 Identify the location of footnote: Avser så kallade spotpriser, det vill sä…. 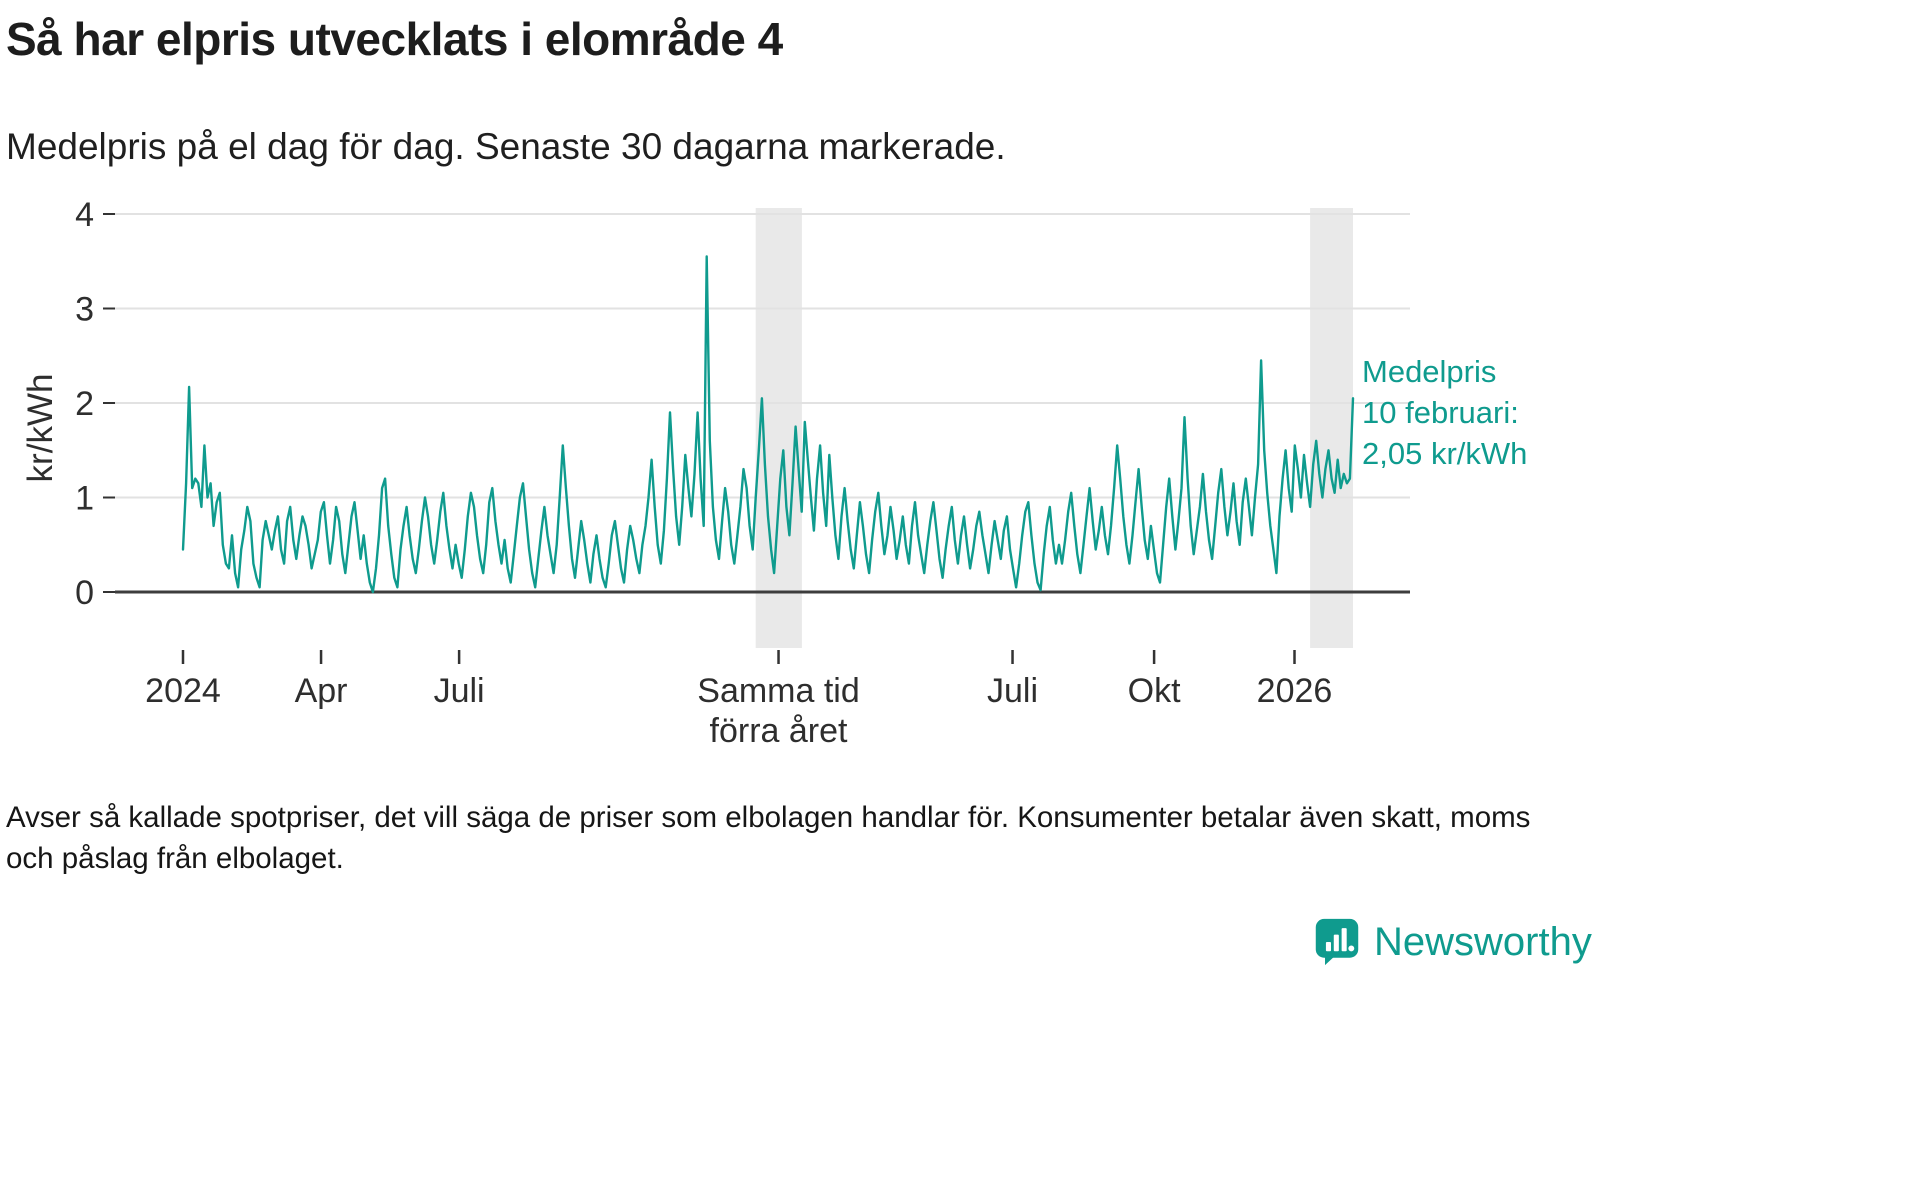
(768, 838).